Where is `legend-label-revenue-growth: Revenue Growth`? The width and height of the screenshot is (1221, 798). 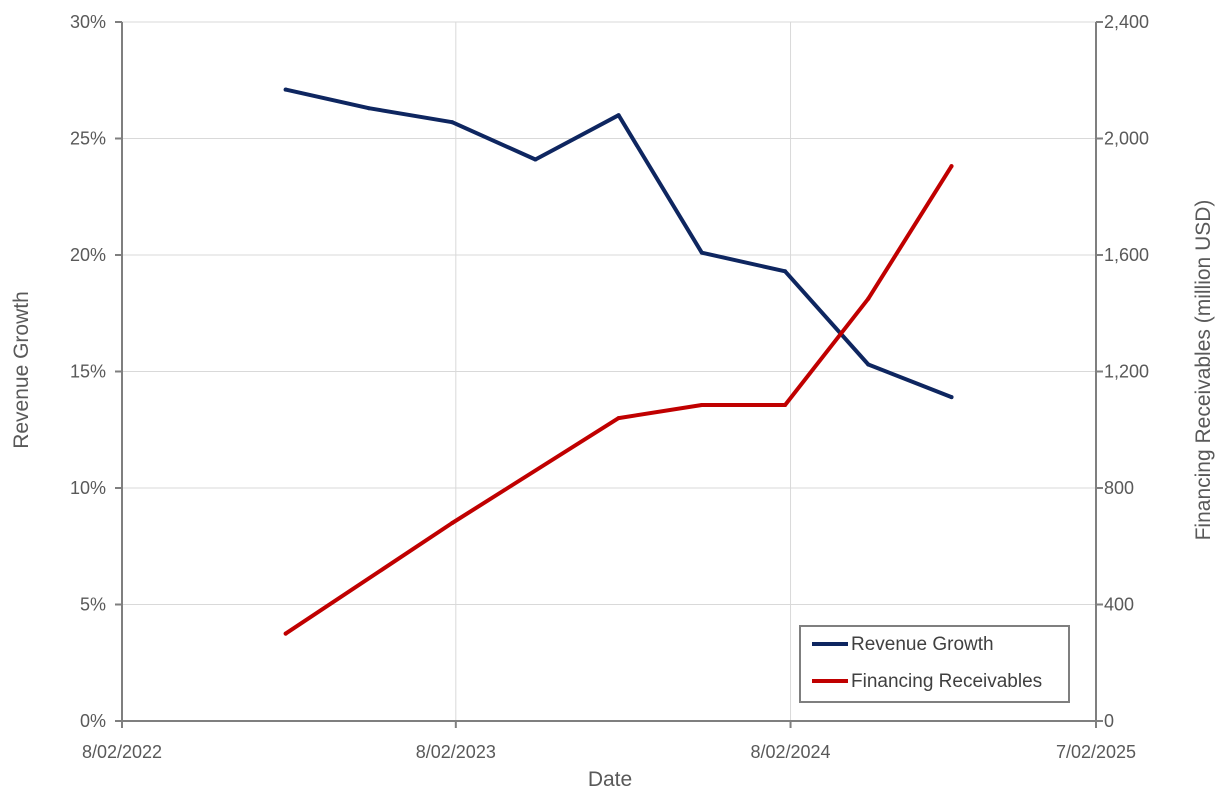 legend-label-revenue-growth: Revenue Growth is located at coordinates (922, 644).